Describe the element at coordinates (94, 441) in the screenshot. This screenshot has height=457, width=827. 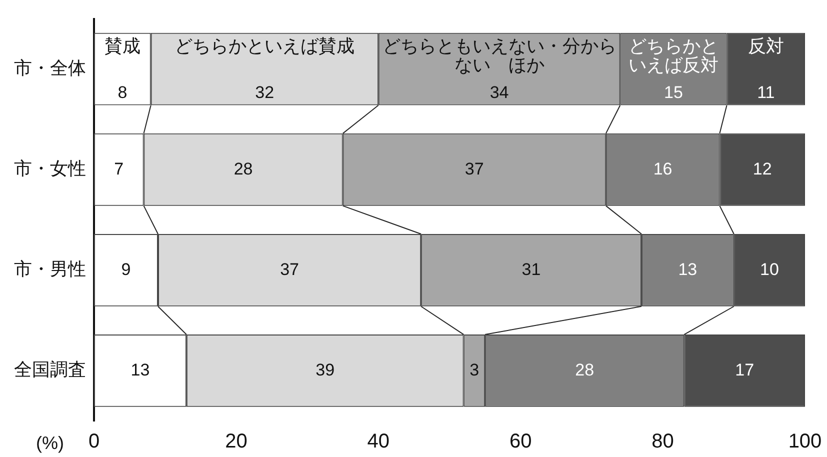
I see `x-tick-label: 0` at that location.